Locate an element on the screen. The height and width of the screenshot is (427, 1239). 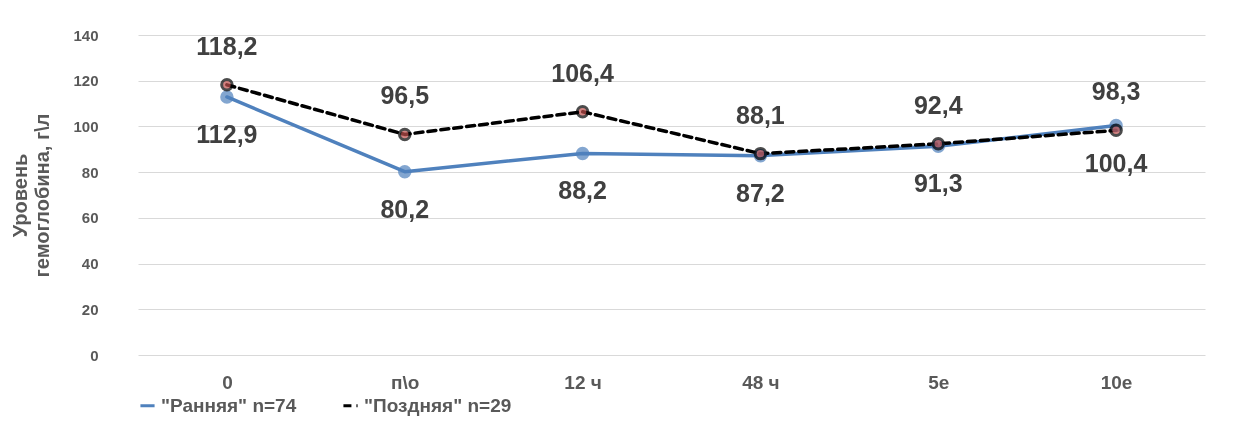
data-label: 80,2 is located at coordinates (405, 208).